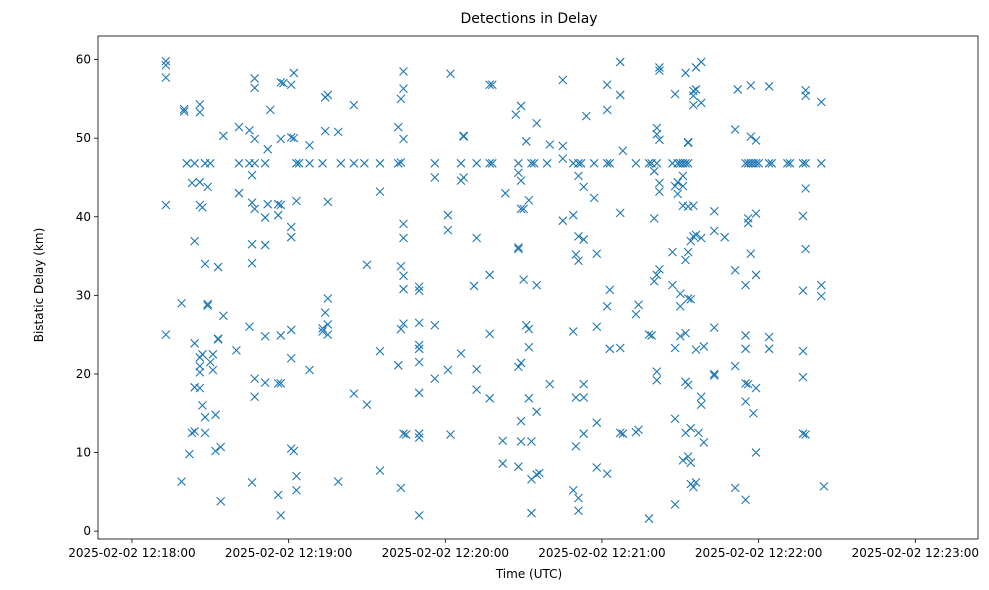  I want to click on y-tick-label: 10, so click(83, 453).